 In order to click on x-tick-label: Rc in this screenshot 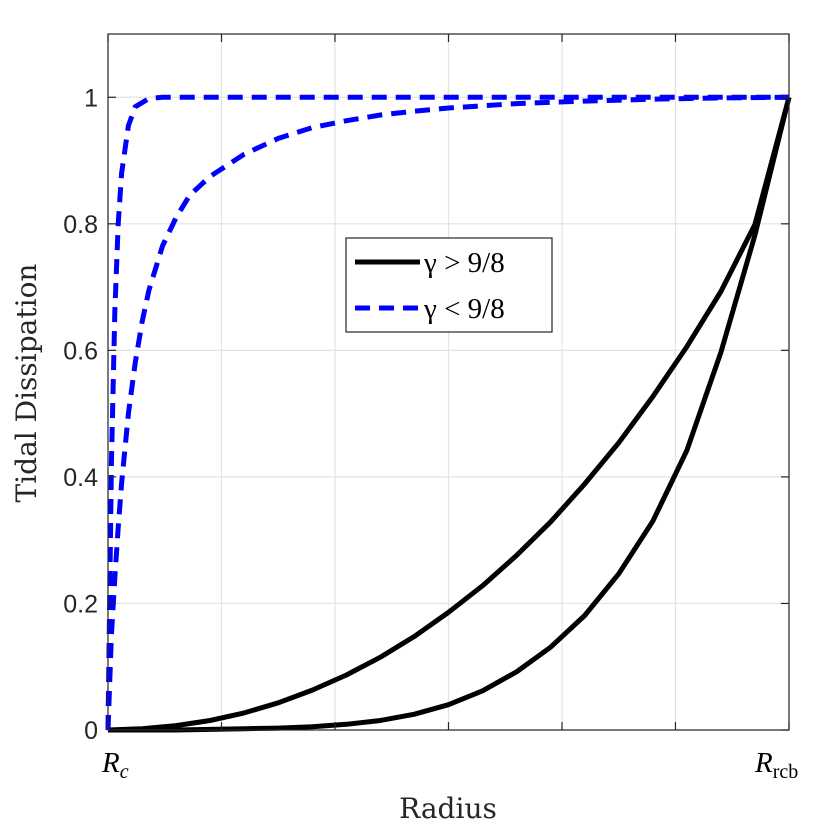, I will do `click(115, 765)`.